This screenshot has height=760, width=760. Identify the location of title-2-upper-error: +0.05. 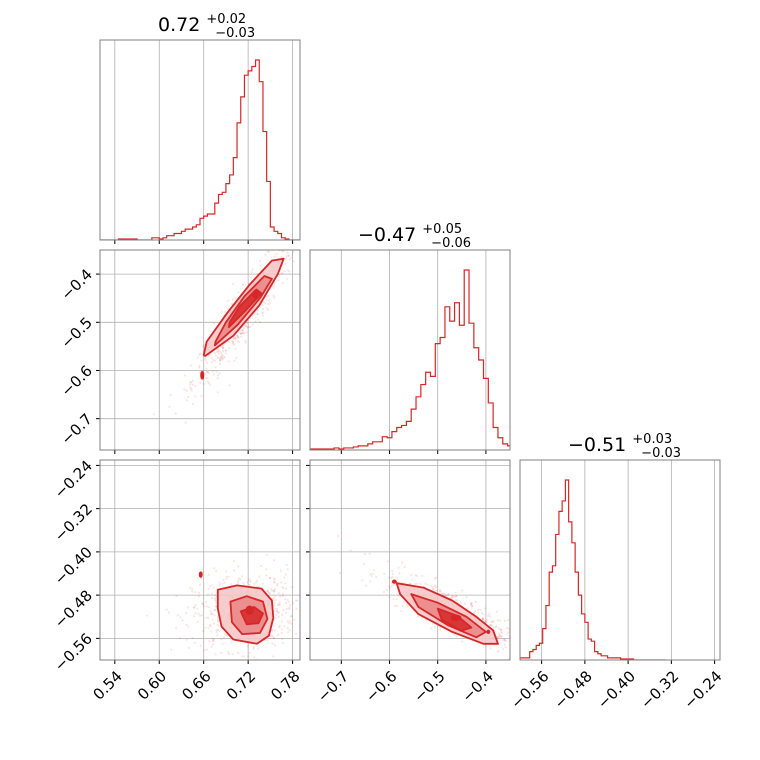
(442, 229).